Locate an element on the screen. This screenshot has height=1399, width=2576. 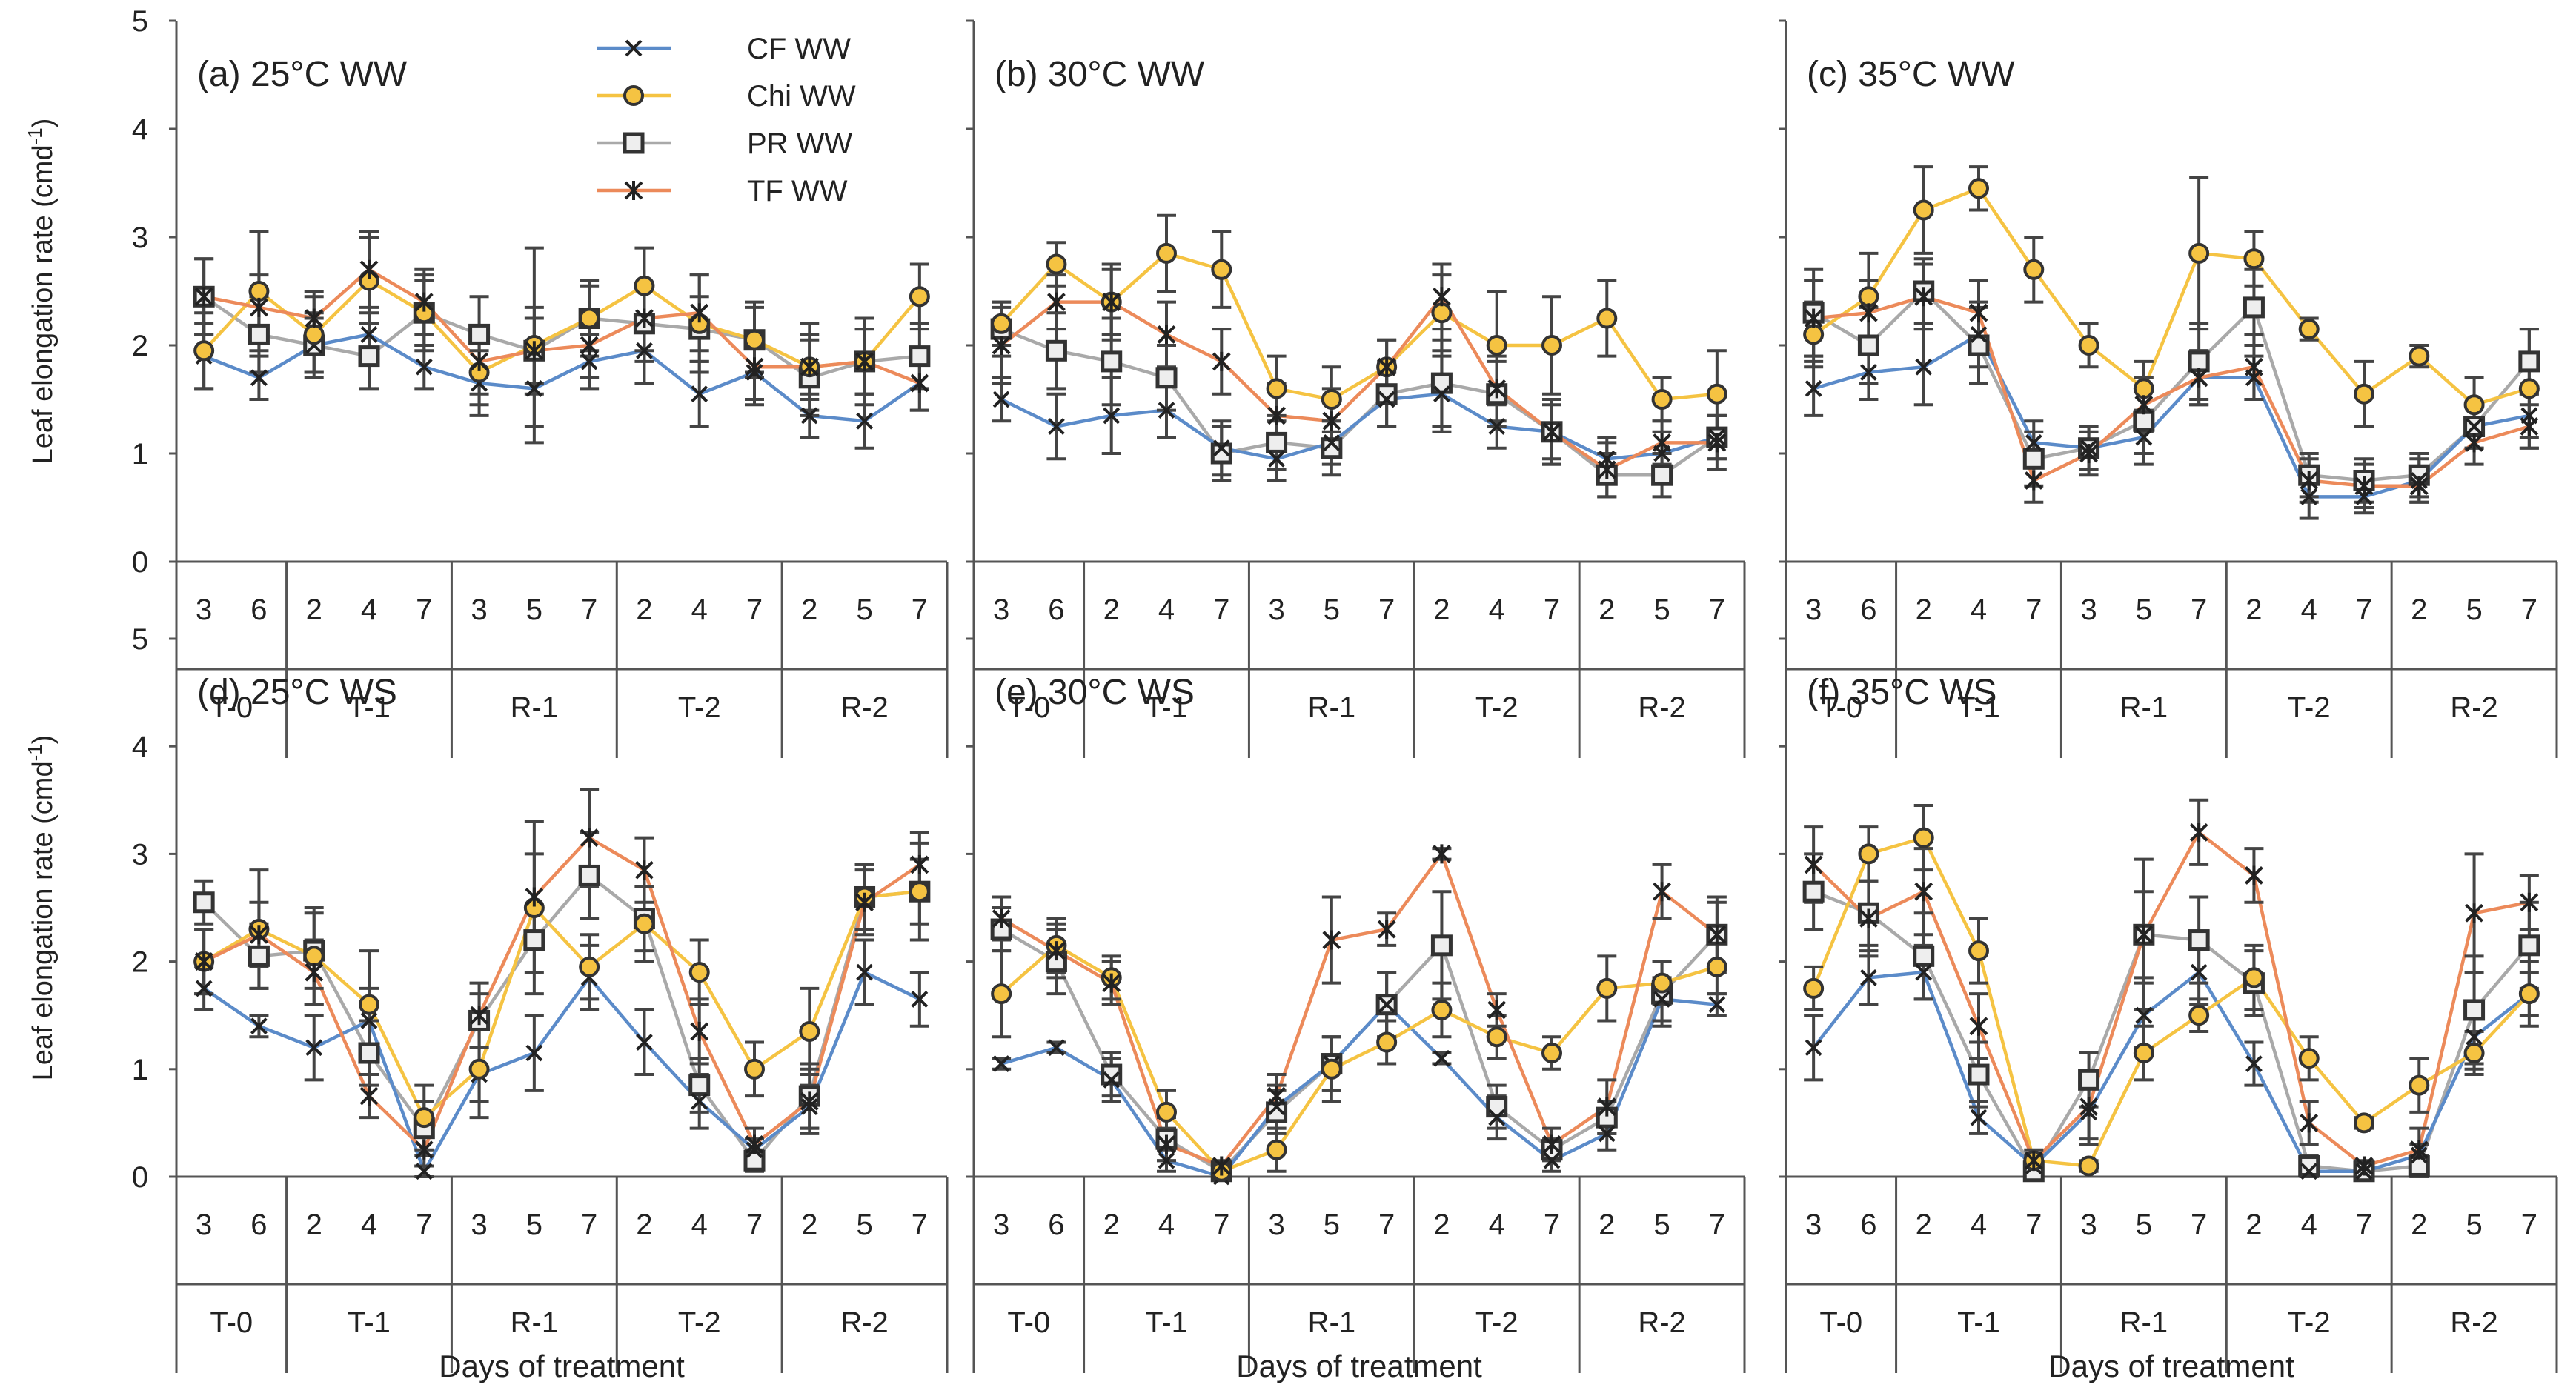
y-axis-title: Leaf elongation rate (cmd-1) is located at coordinates (41, 908).